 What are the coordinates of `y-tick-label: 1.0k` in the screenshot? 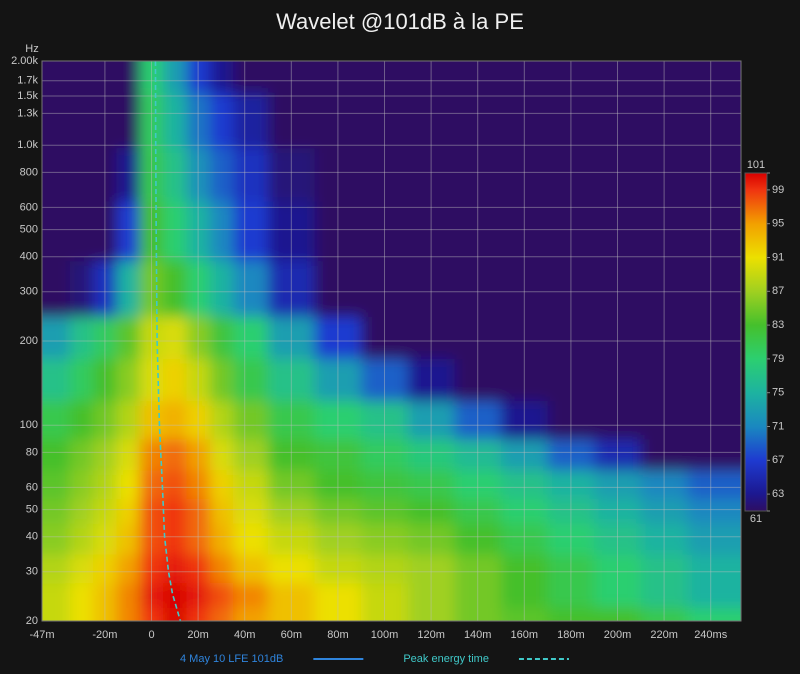 It's located at (27, 145).